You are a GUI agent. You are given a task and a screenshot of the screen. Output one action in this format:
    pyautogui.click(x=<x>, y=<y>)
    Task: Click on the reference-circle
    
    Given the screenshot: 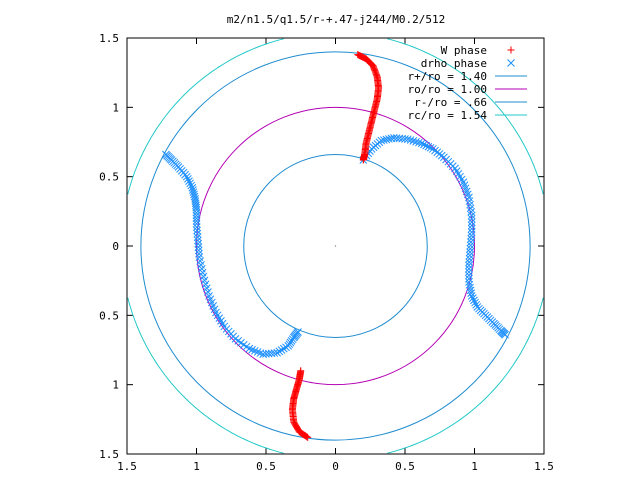 What is the action you would take?
    pyautogui.click(x=335, y=246)
    